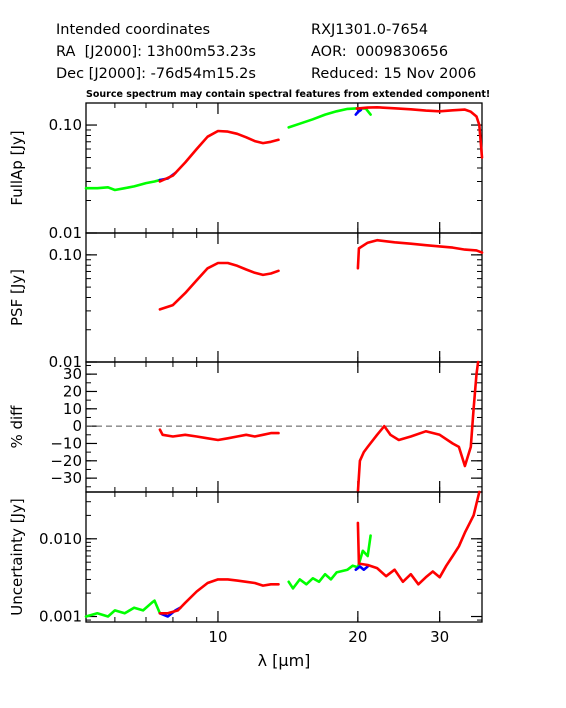  Describe the element at coordinates (284, 660) in the screenshot. I see `x-axis-label: λ [μm]` at that location.